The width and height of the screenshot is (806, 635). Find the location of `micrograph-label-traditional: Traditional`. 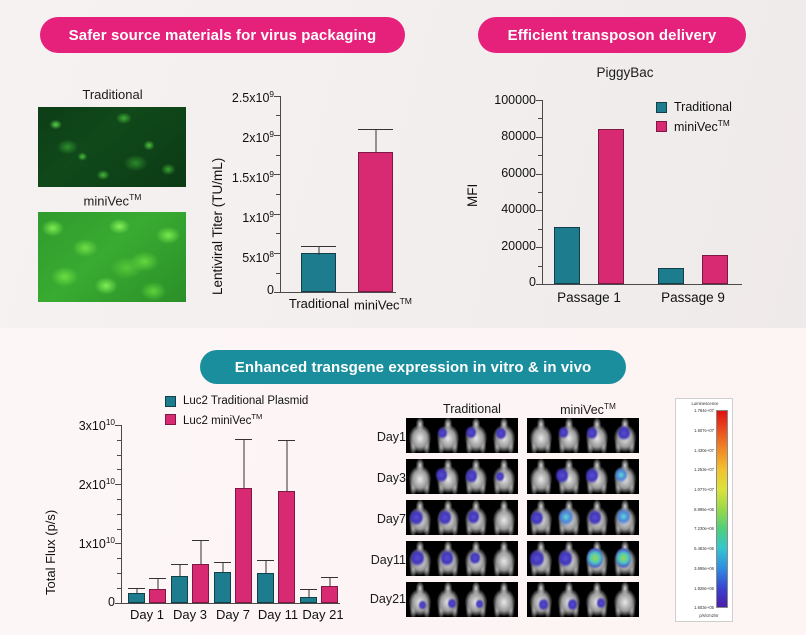

micrograph-label-traditional: Traditional is located at coordinates (112, 94).